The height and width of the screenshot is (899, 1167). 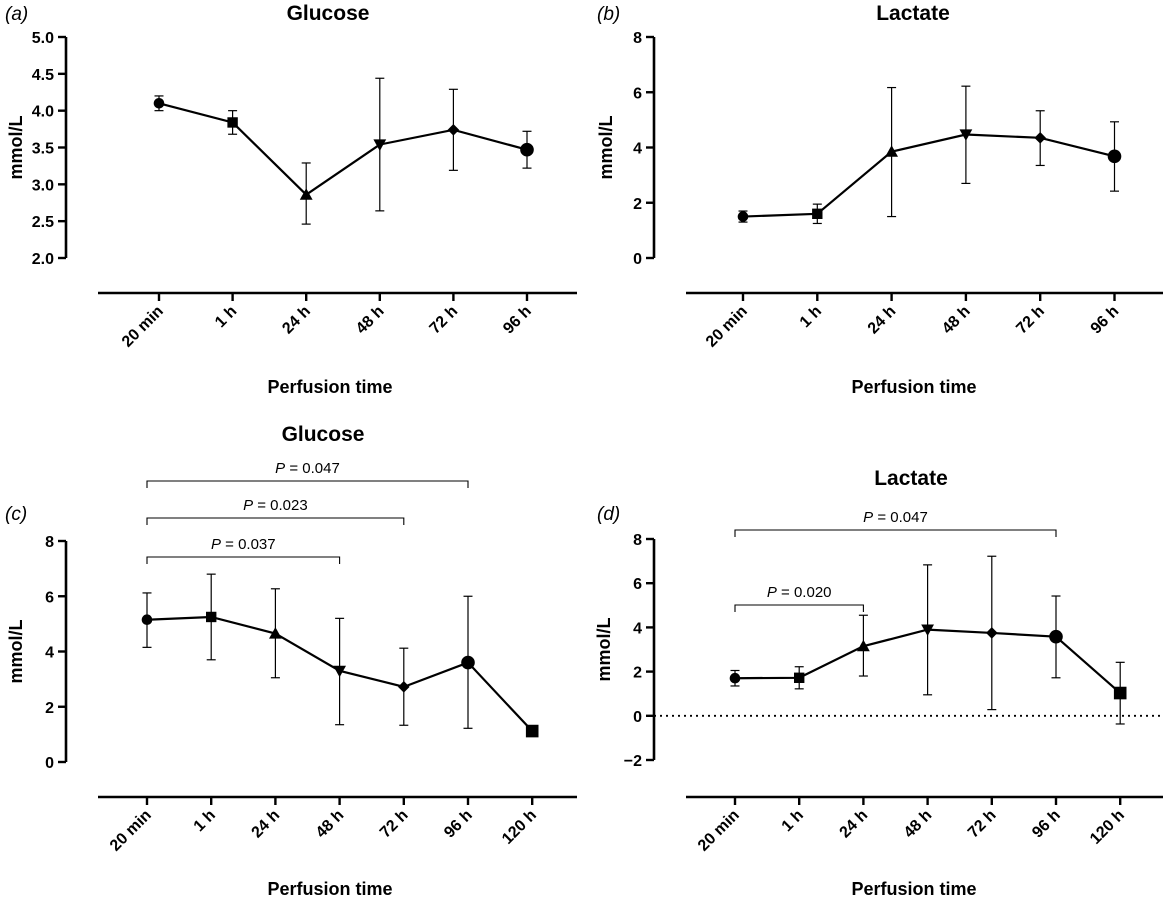 What do you see at coordinates (43, 222) in the screenshot?
I see `y-tick-label: 2.5` at bounding box center [43, 222].